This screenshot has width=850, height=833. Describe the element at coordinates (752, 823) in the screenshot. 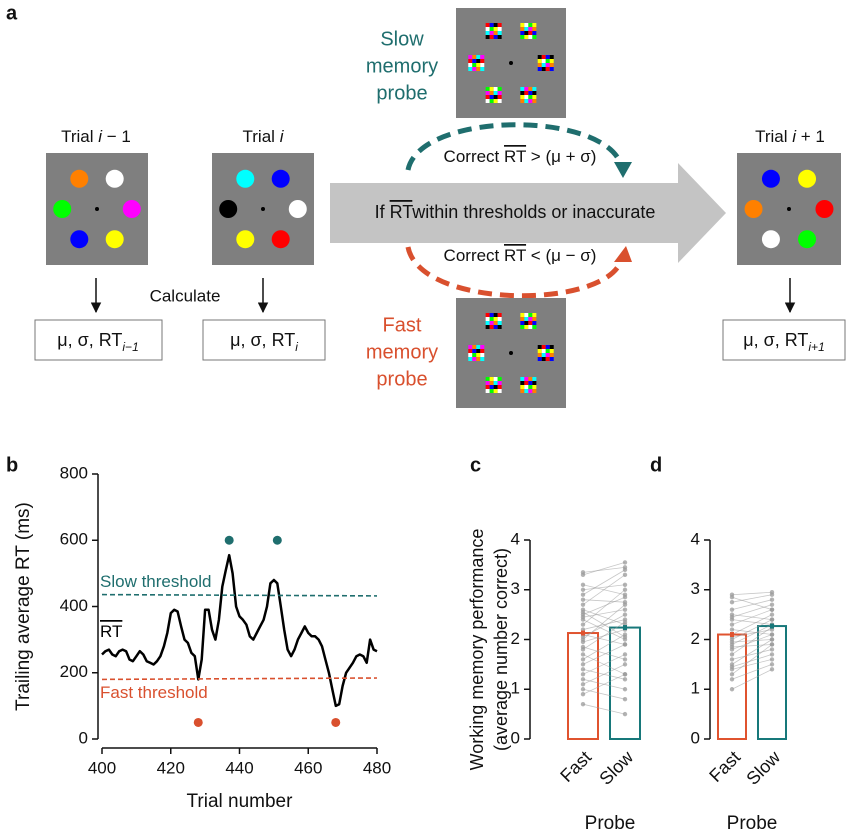

I see `x-axis-label: Probe` at that location.